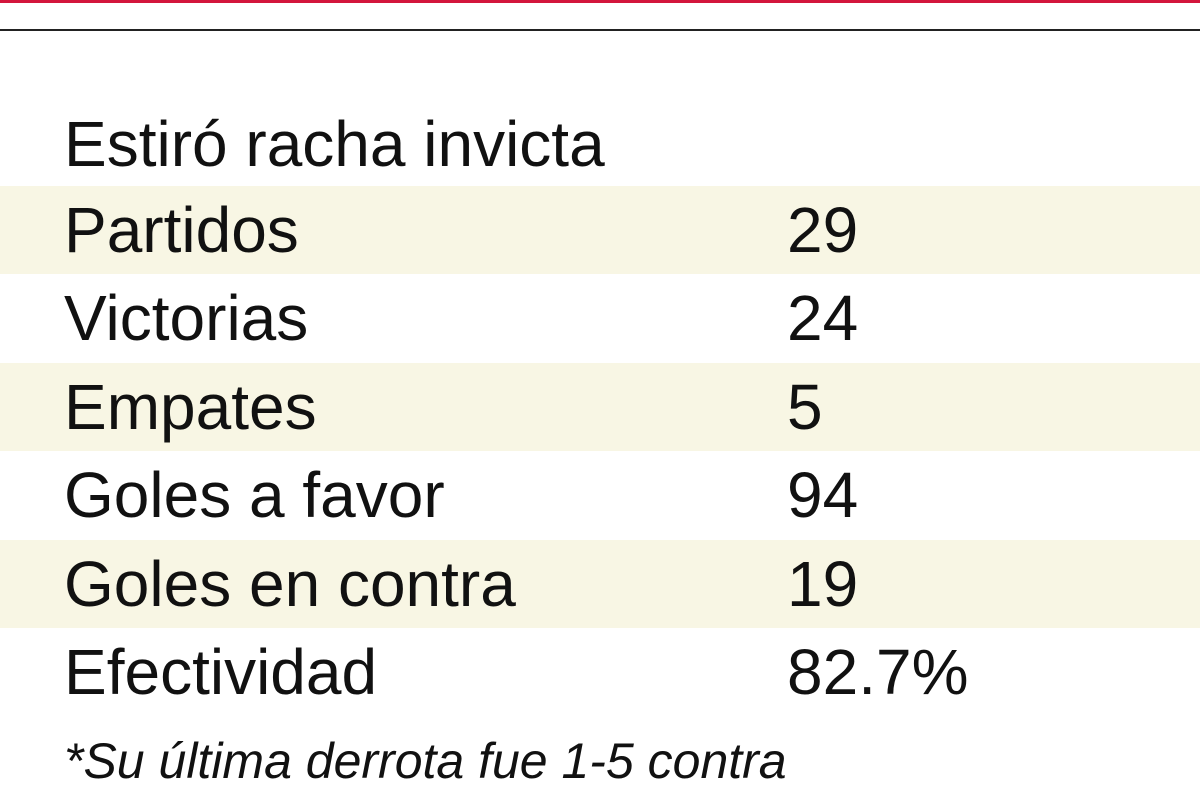 The width and height of the screenshot is (1200, 800). I want to click on row-label: Goles a favor, so click(254, 495).